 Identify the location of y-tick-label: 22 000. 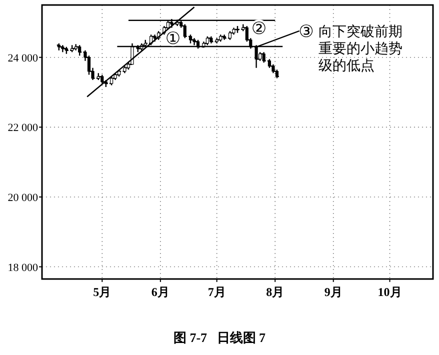
(23, 128).